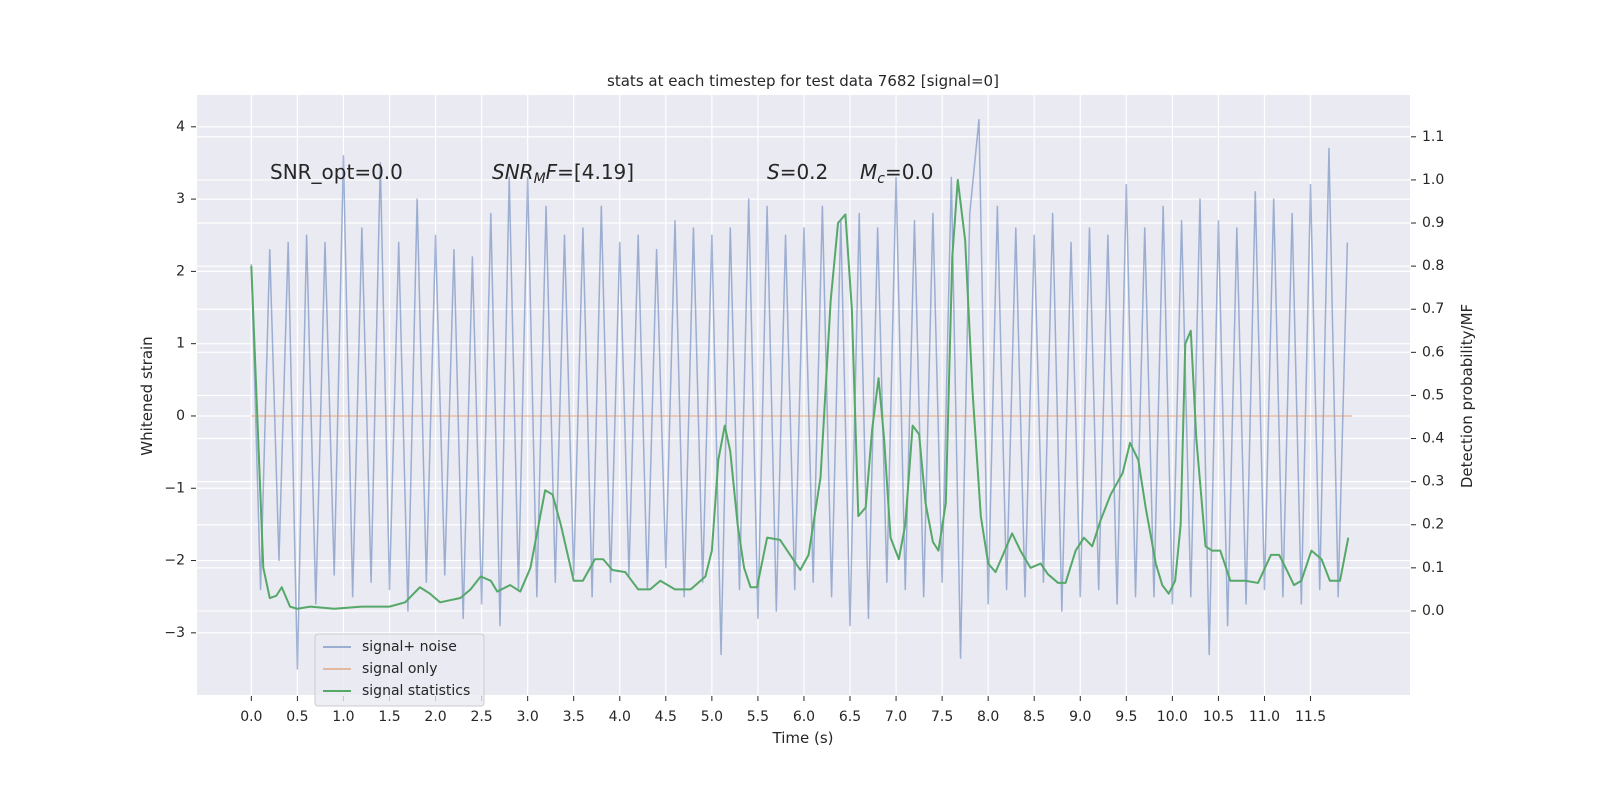  What do you see at coordinates (147, 395) in the screenshot?
I see `y-axis-label: Whitened strain` at bounding box center [147, 395].